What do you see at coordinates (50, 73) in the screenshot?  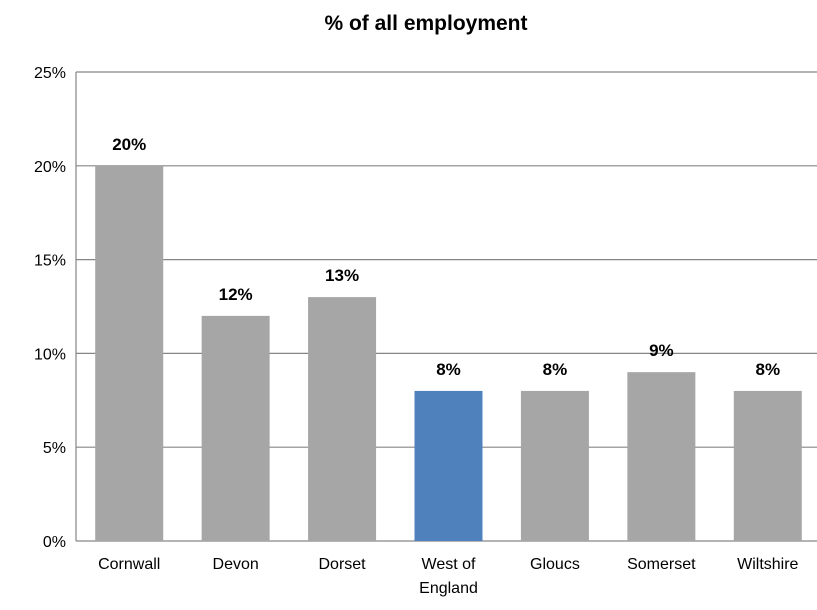 I see `y-tick-label: 25%` at bounding box center [50, 73].